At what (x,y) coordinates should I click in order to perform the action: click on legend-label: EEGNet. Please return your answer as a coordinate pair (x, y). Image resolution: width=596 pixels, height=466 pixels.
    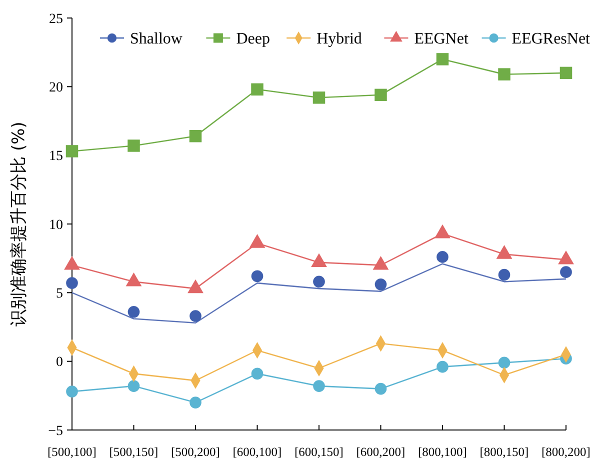
    Looking at the image, I should click on (441, 39).